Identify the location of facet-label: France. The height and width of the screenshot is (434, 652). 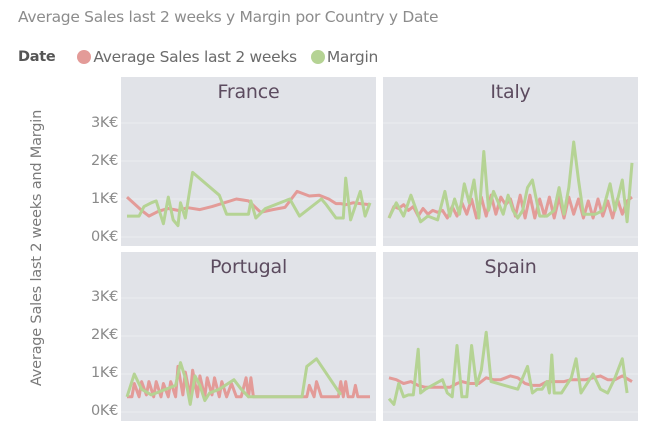
(248, 92).